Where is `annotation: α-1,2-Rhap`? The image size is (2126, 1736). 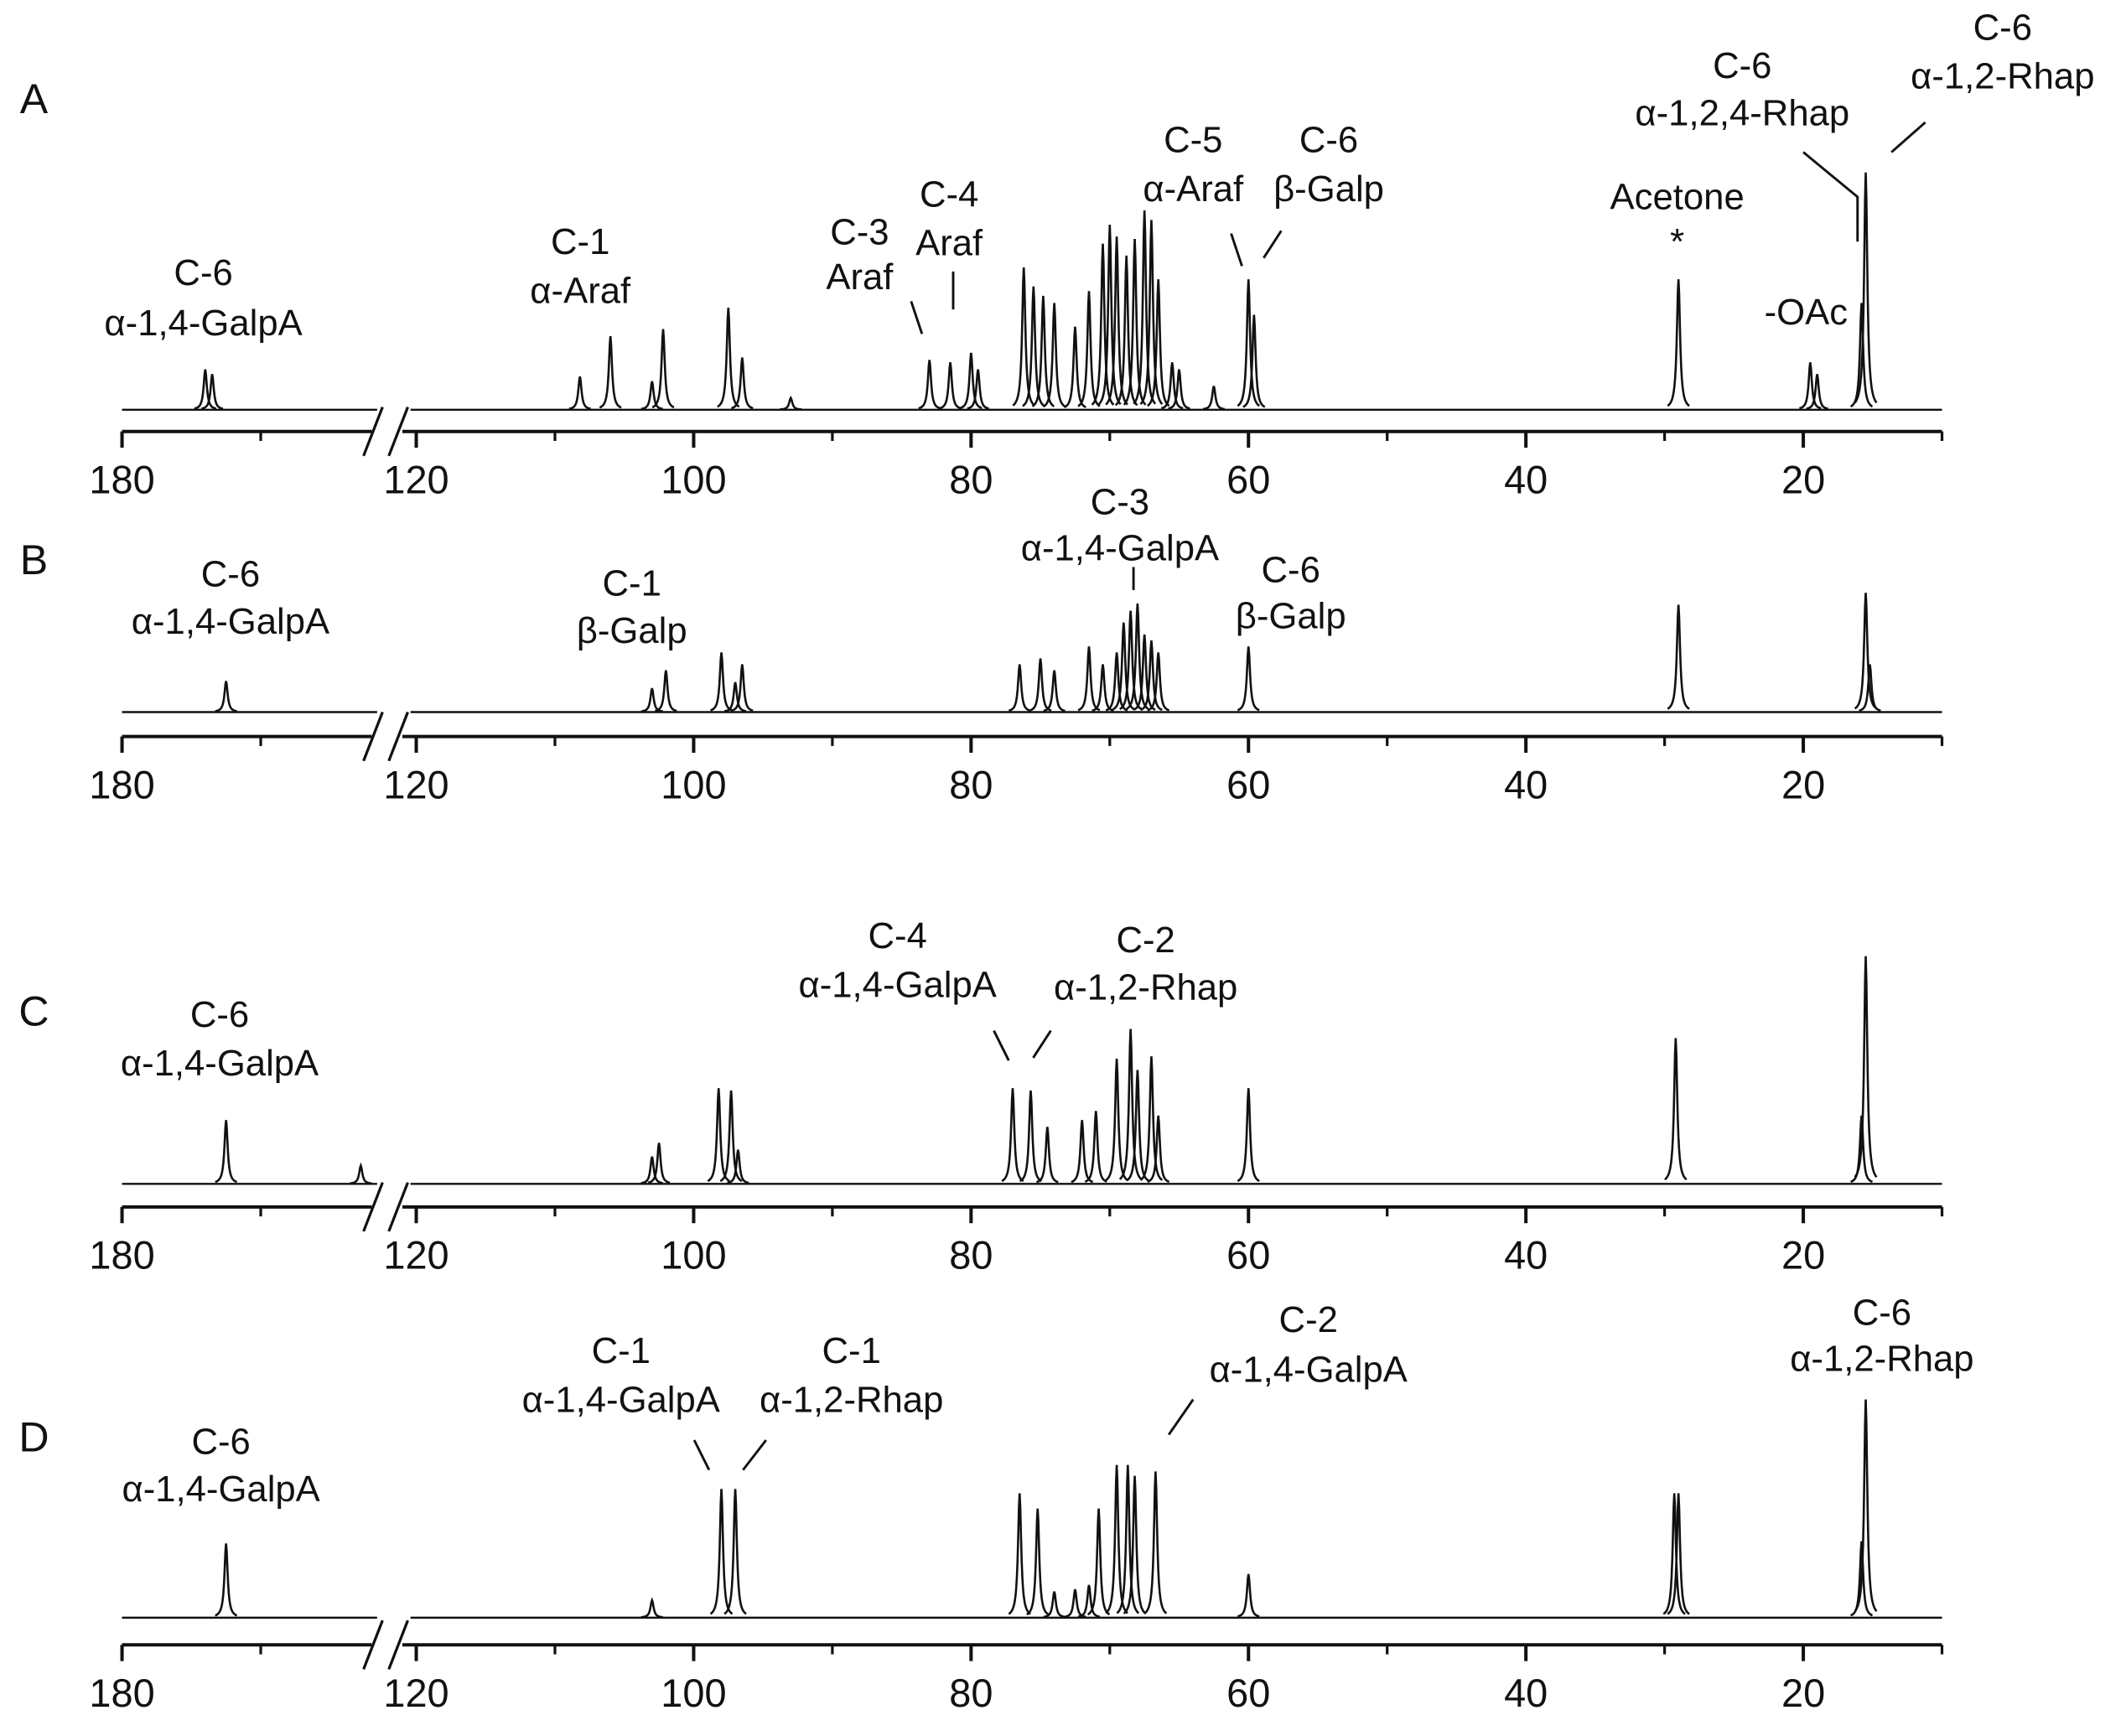 annotation: α-1,2-Rhap is located at coordinates (851, 1399).